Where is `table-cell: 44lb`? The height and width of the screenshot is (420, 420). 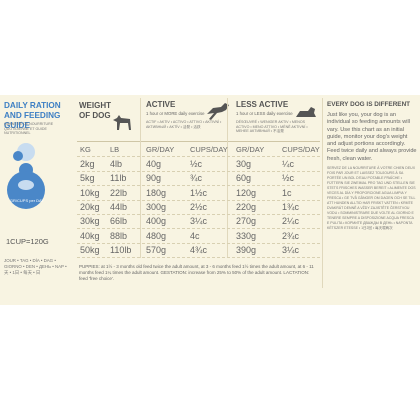
table-cell: 44lb is located at coordinates (119, 206).